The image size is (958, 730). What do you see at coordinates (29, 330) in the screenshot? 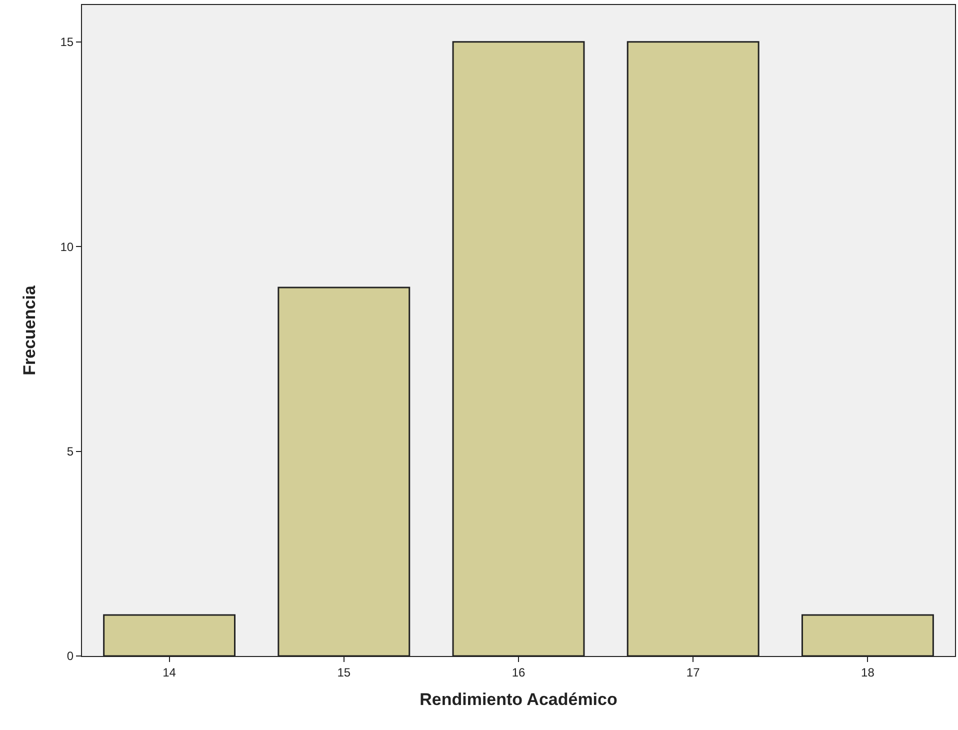
I see `y-axis-title: Frecuencia` at bounding box center [29, 330].